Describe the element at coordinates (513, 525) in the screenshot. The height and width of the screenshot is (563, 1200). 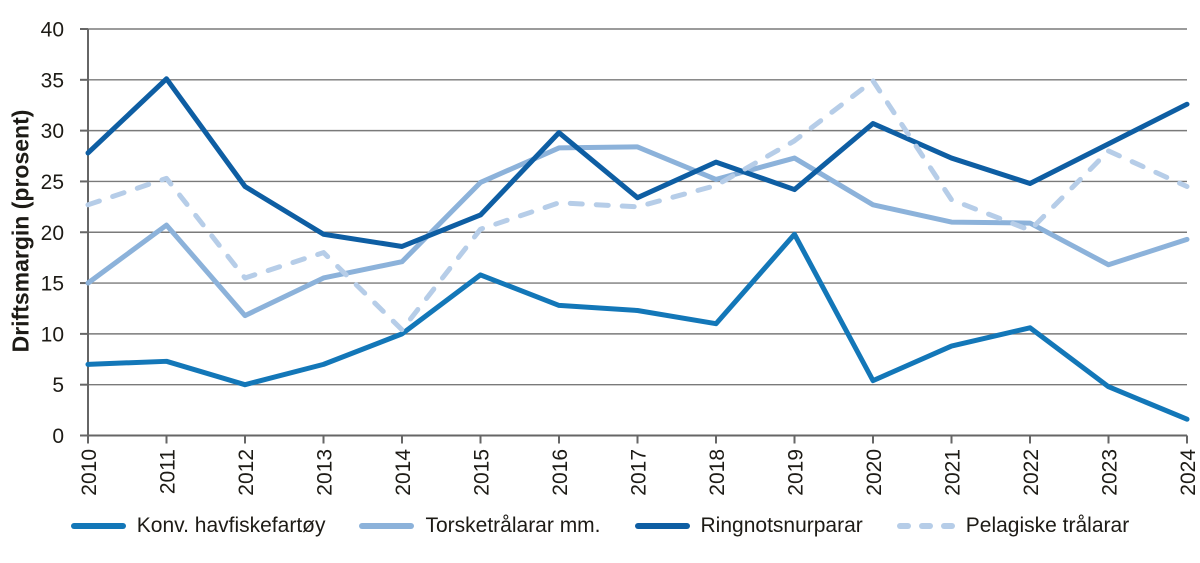
I see `legend-label: Torsketrålarar mm.` at that location.